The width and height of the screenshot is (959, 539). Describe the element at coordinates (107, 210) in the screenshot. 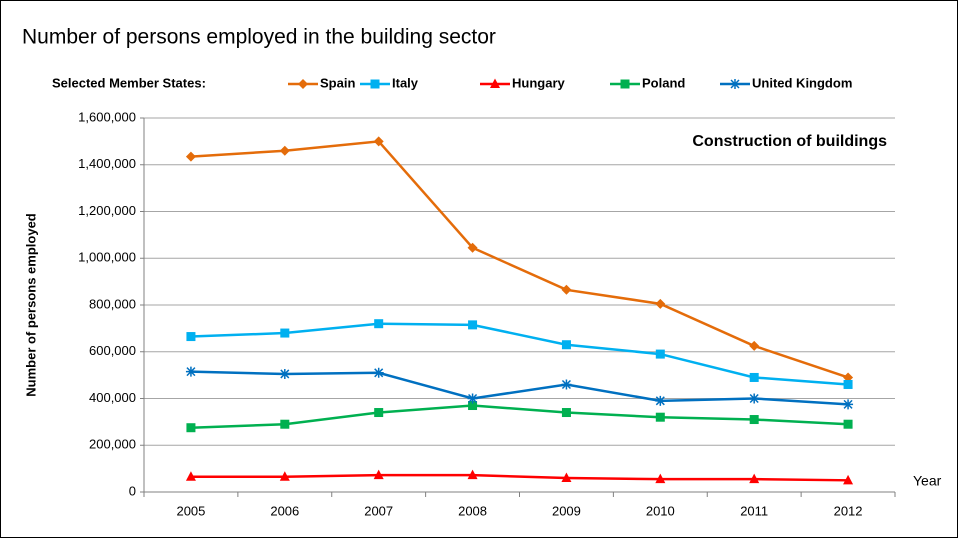

I see `y-tick-label: 1,200,000` at that location.